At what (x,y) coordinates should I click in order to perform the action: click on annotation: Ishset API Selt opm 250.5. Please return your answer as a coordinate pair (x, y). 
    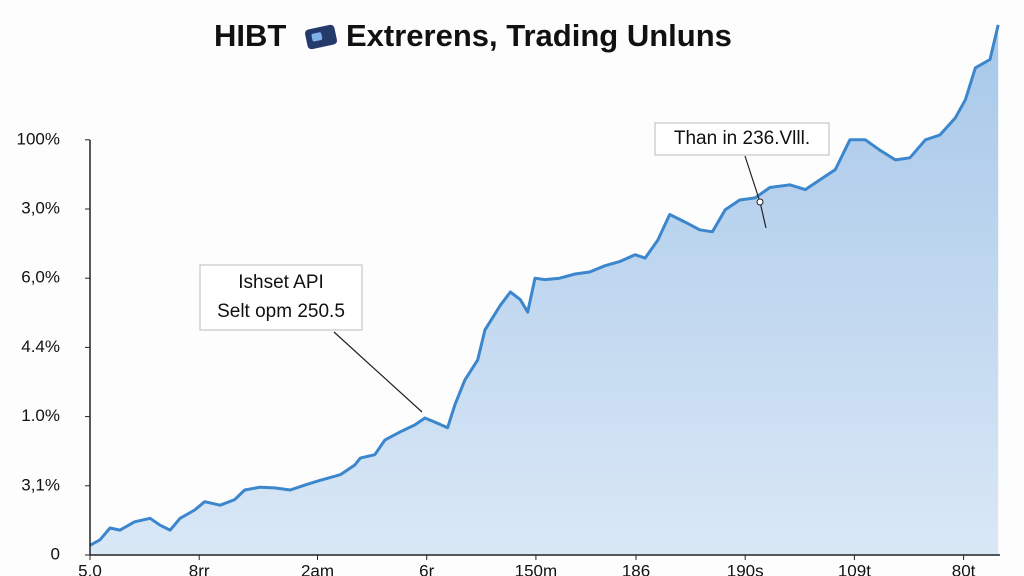
    Looking at the image, I should click on (311, 338).